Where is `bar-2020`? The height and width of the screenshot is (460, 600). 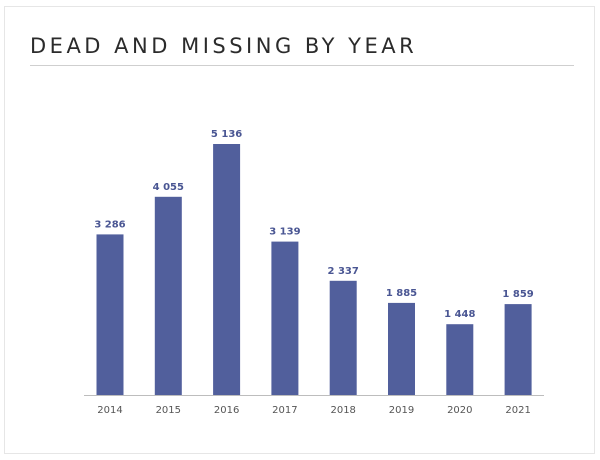
bar-2020 is located at coordinates (460, 359).